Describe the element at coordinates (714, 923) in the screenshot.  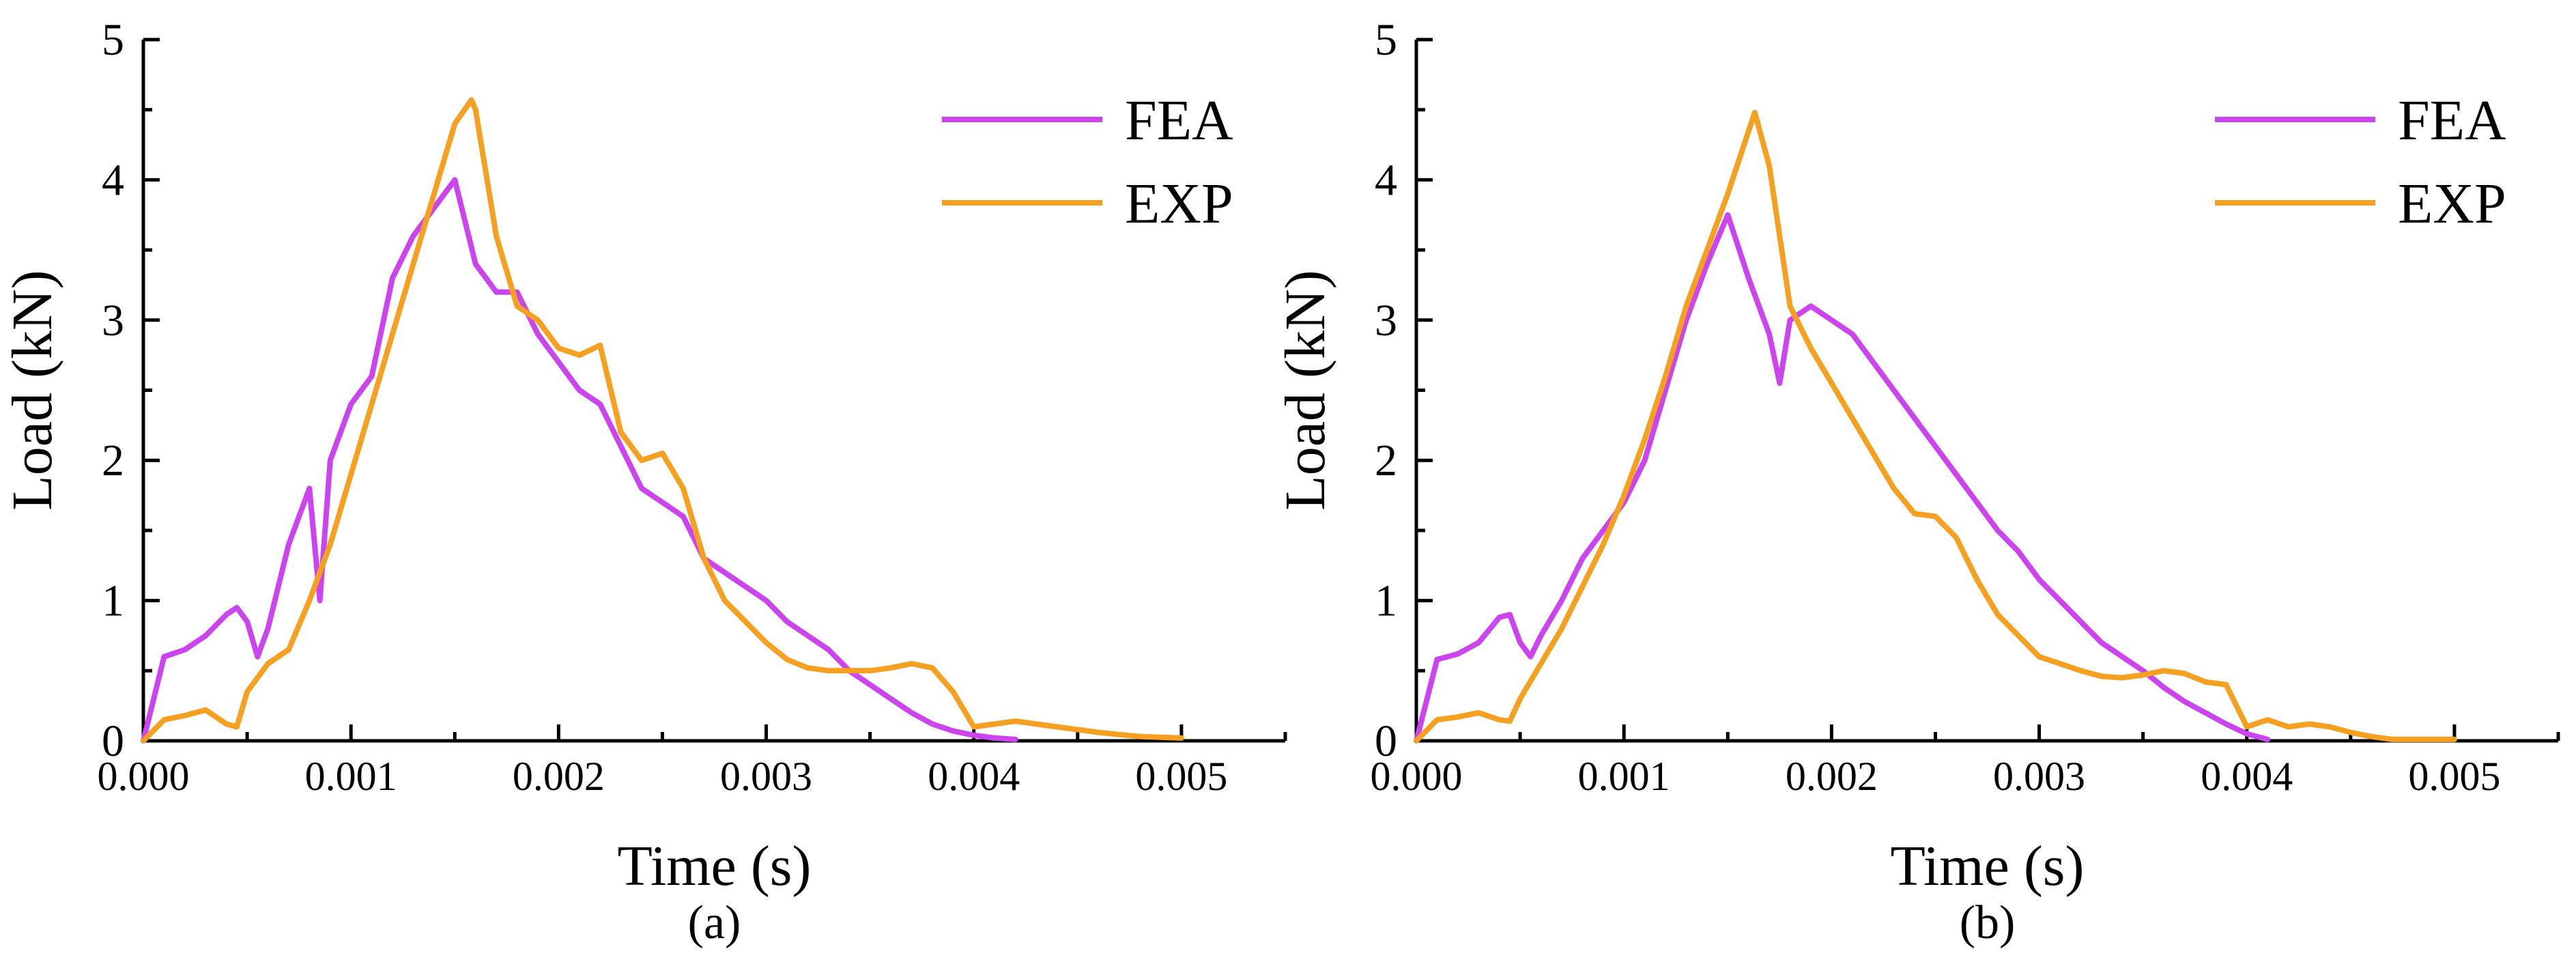
I see `panel-label: (a)` at that location.